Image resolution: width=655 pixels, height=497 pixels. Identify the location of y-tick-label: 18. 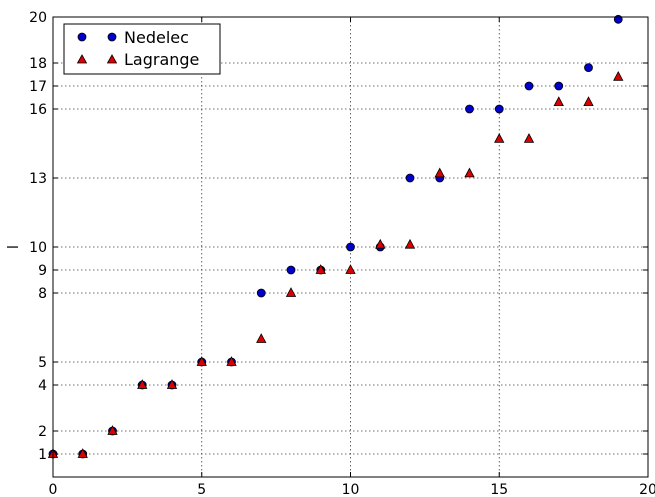
(38, 64).